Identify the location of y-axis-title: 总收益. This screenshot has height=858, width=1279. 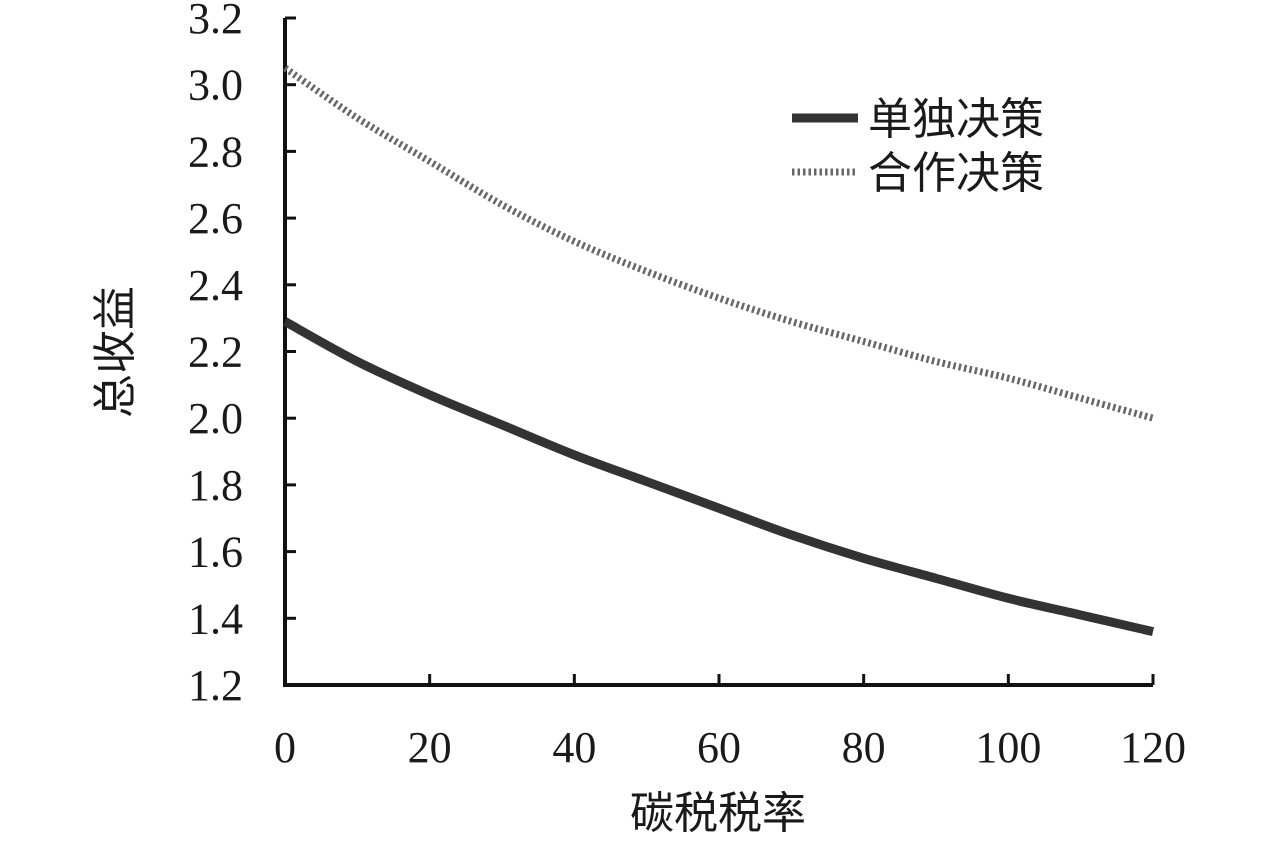
(115, 352).